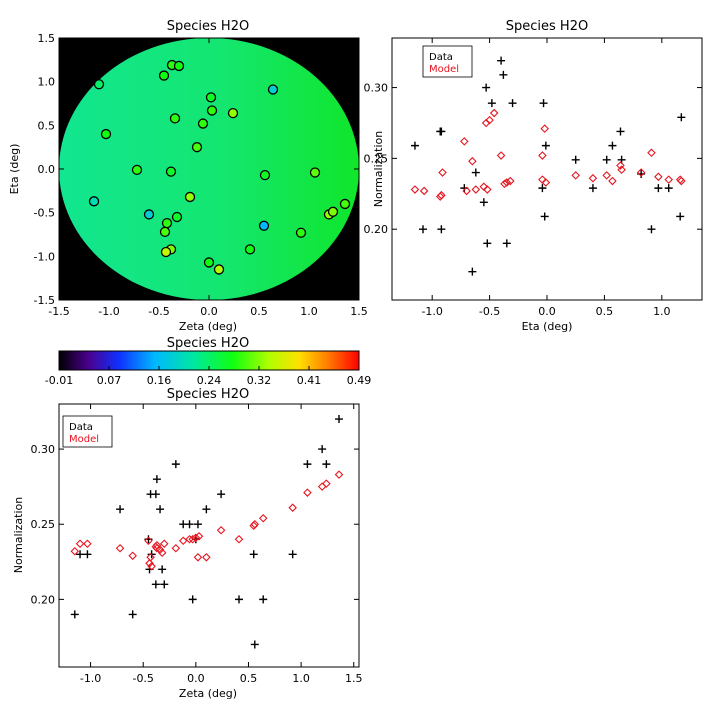 Image resolution: width=720 pixels, height=720 pixels. I want to click on map-ylabel: Eta (deg), so click(14, 169).